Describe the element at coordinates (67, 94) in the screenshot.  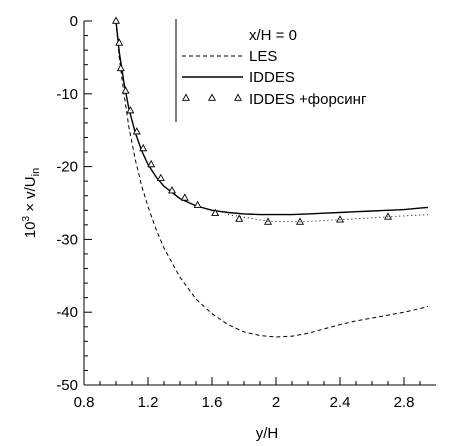
I see `y-tick-label: -10` at that location.